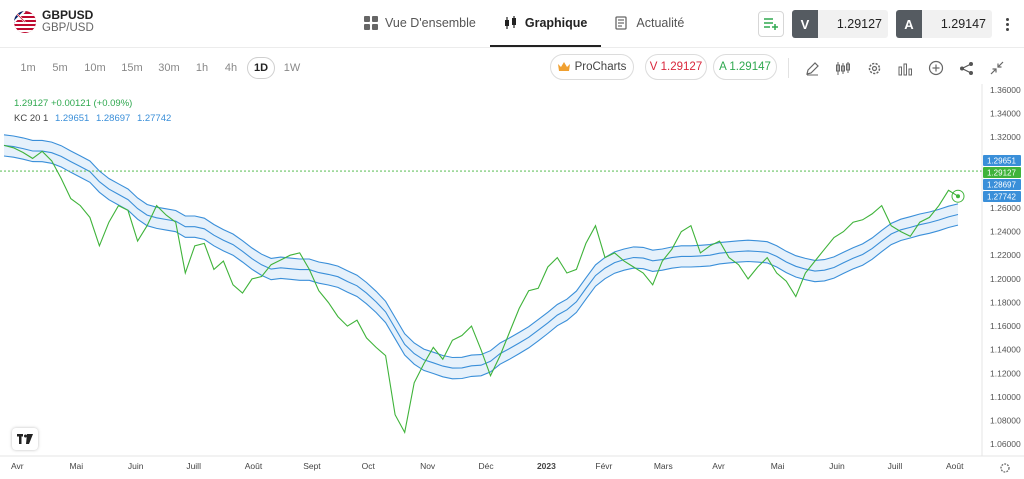 This screenshot has height=479, width=1024. What do you see at coordinates (1005, 232) in the screenshot?
I see `y-tick-label: 1.24000` at bounding box center [1005, 232].